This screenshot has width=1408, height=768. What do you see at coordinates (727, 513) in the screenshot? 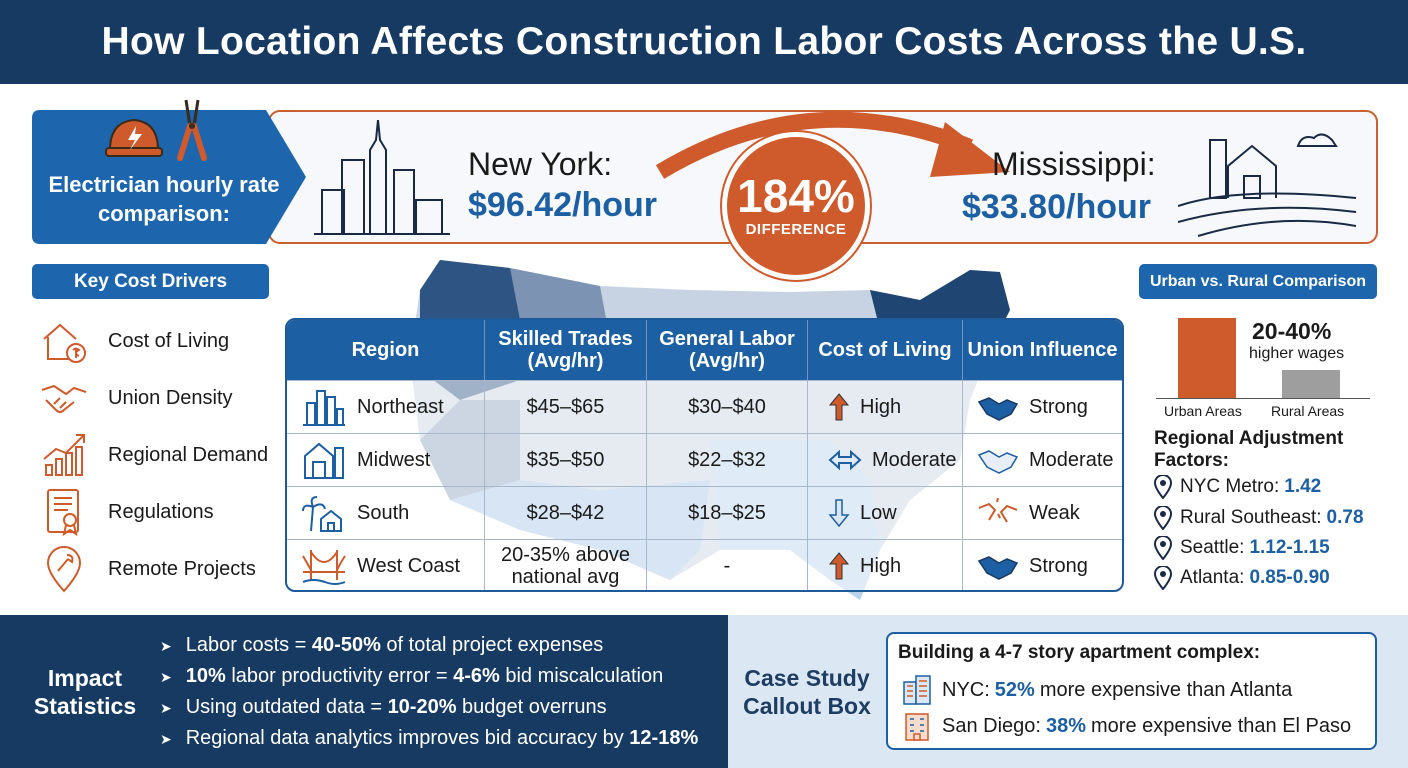
I see `general-rate: $18–$25` at bounding box center [727, 513].